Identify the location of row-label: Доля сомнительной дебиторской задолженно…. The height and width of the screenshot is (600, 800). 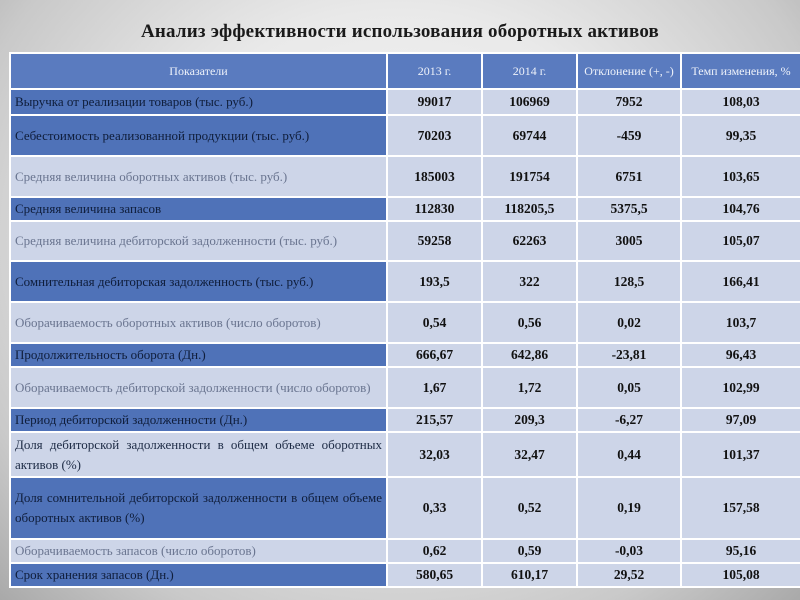
(198, 508).